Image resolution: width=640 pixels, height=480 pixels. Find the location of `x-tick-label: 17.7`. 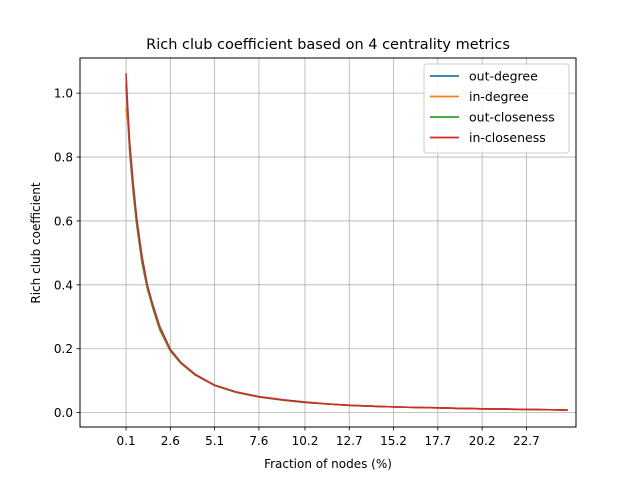

x-tick-label: 17.7 is located at coordinates (437, 441).